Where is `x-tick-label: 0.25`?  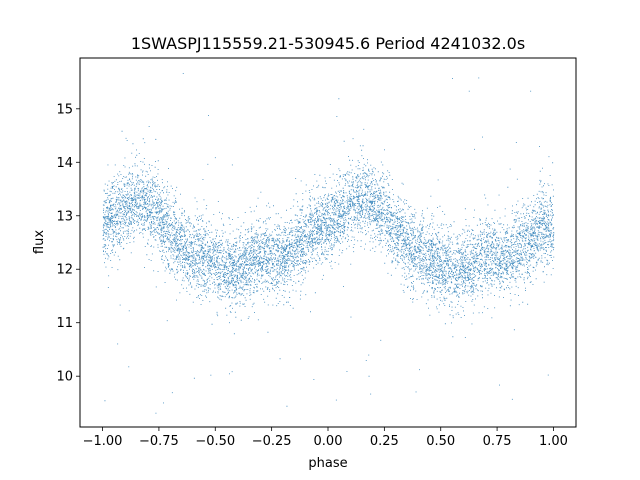 x-tick-label: 0.25 is located at coordinates (384, 441).